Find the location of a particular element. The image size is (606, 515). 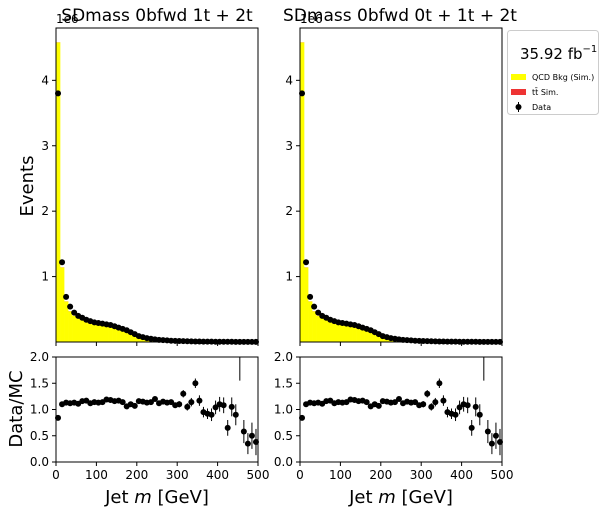

legend: 35.92 fb−1 QCD Bkg (Sim.) tt̄ Sim. Data is located at coordinates (553, 72).